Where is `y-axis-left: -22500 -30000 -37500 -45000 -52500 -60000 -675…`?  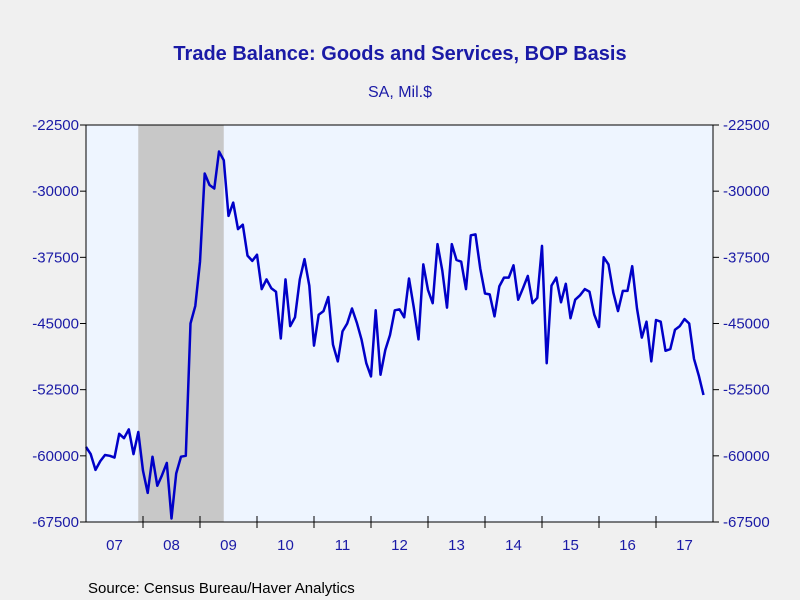 y-axis-left: -22500 -30000 -37500 -45000 -52500 -60000 -675… is located at coordinates (59, 324).